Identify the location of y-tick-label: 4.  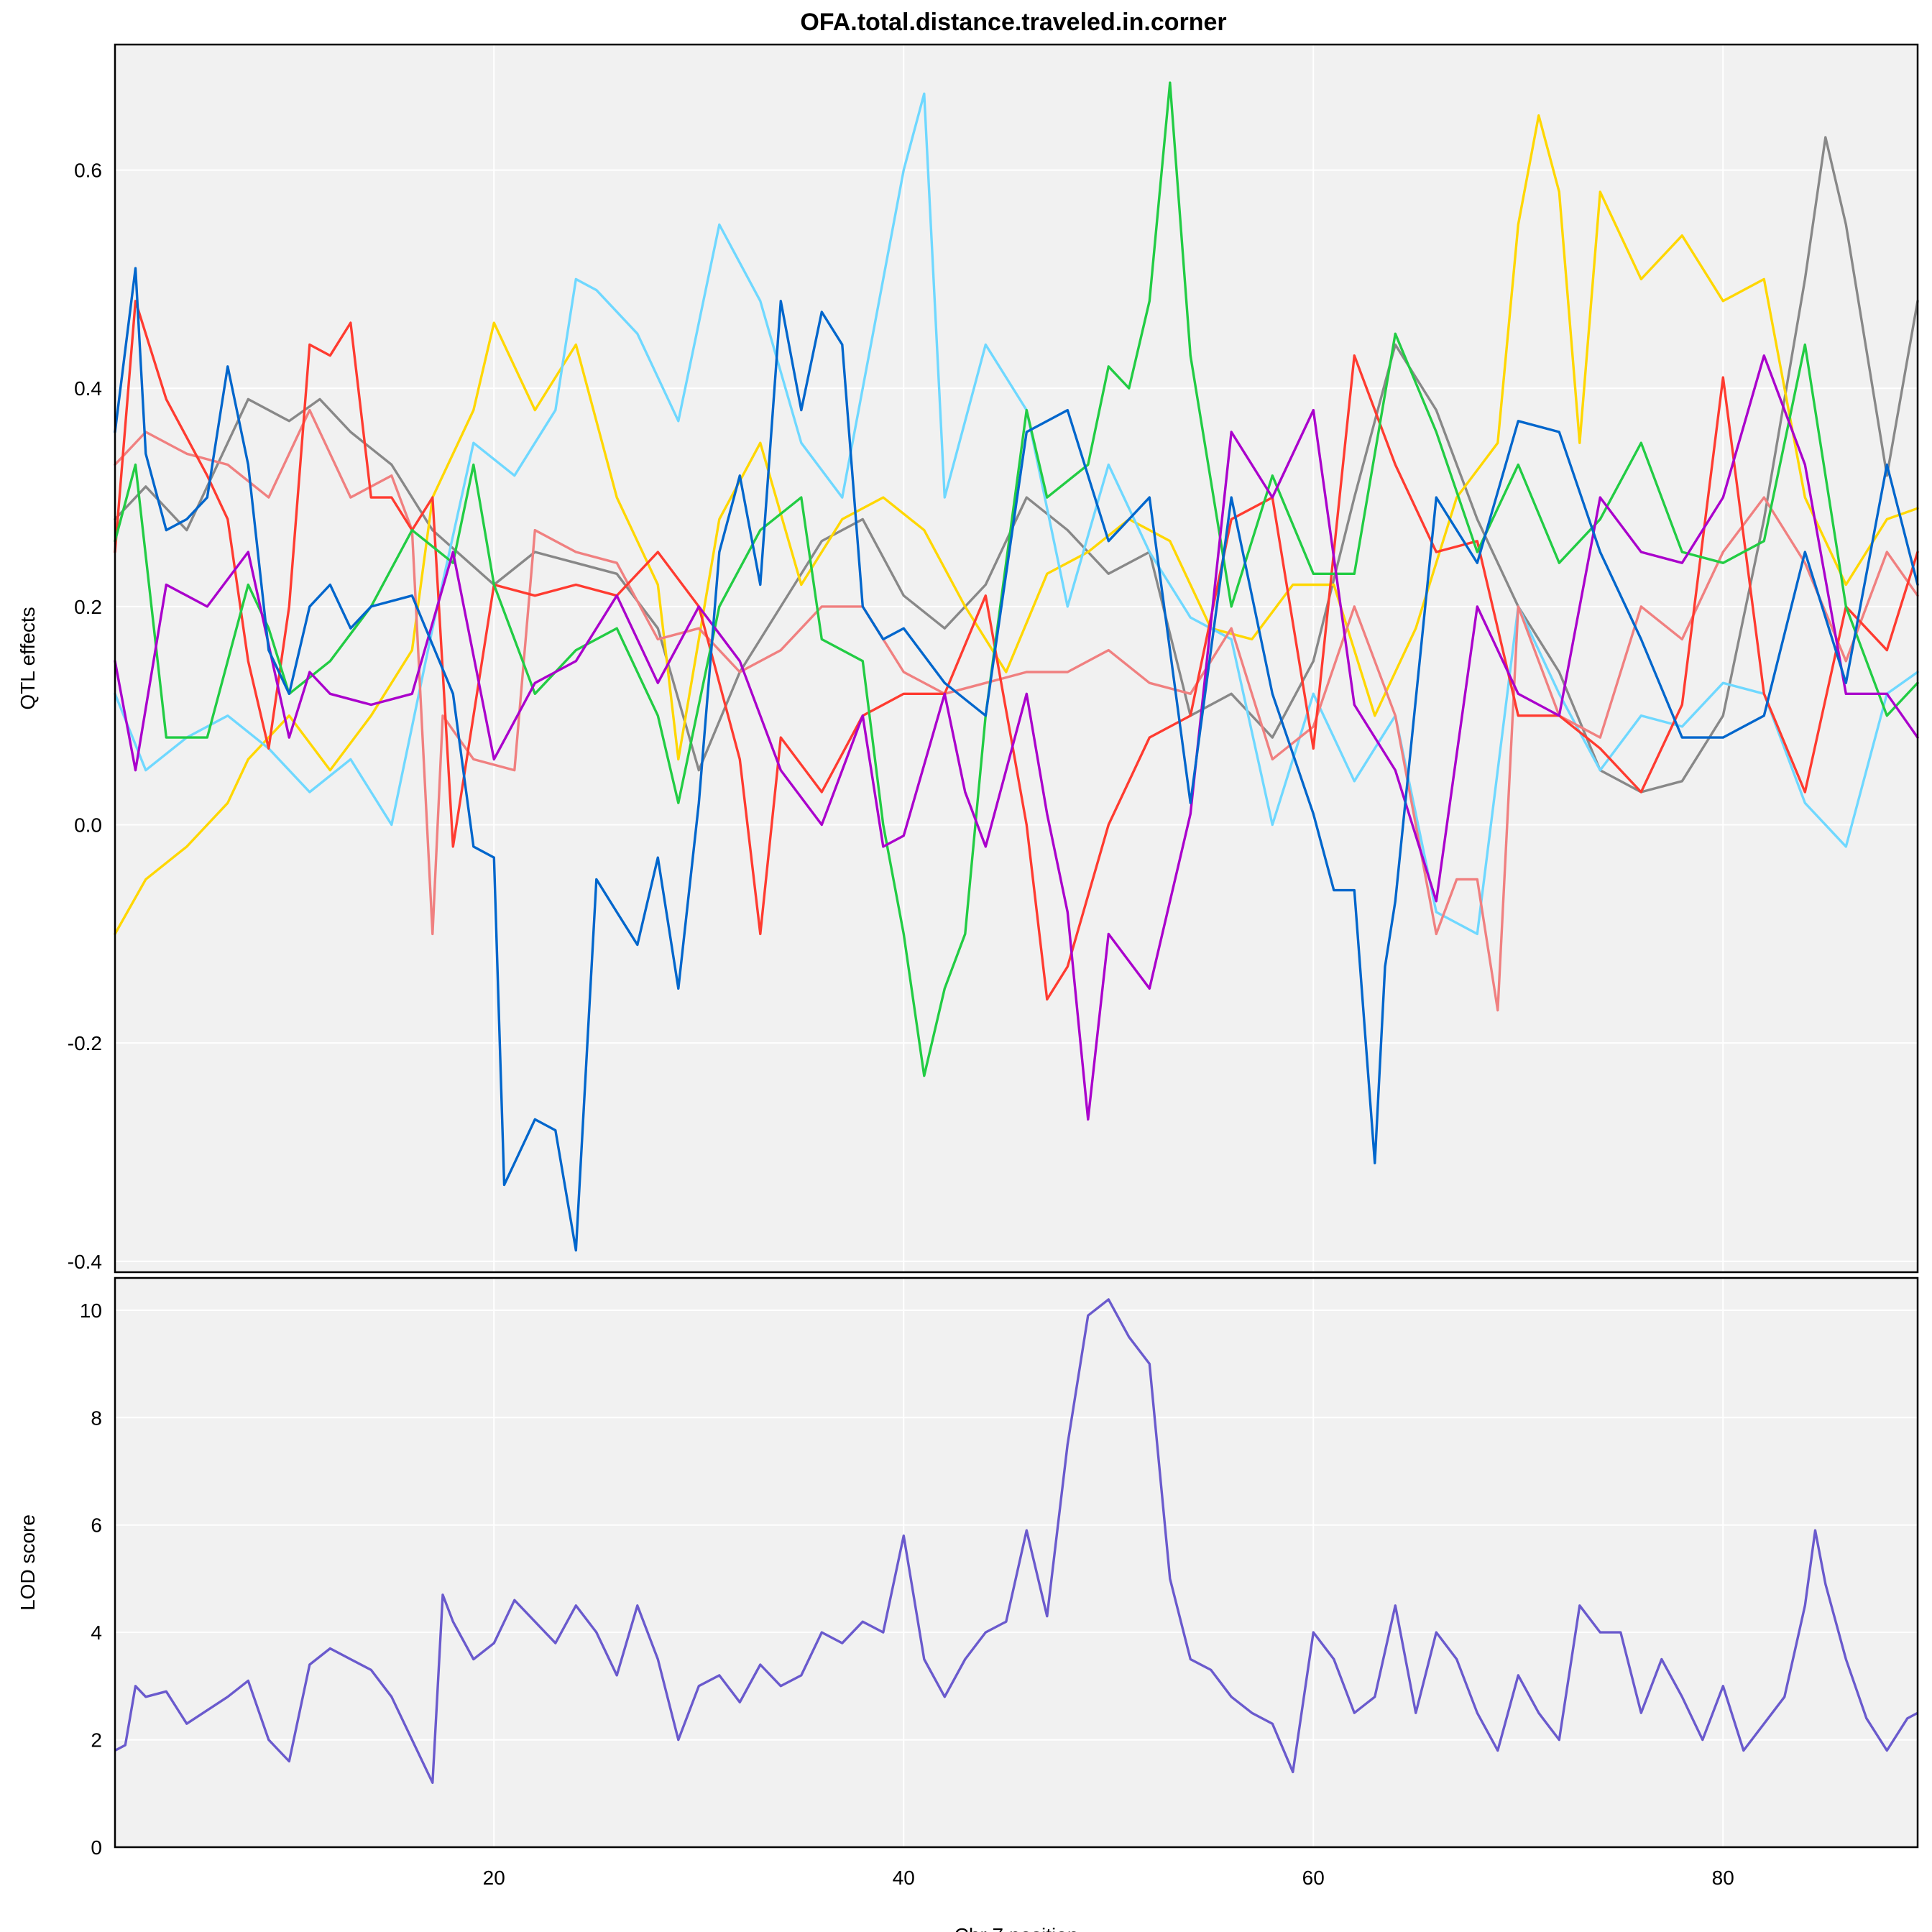
(96, 1633).